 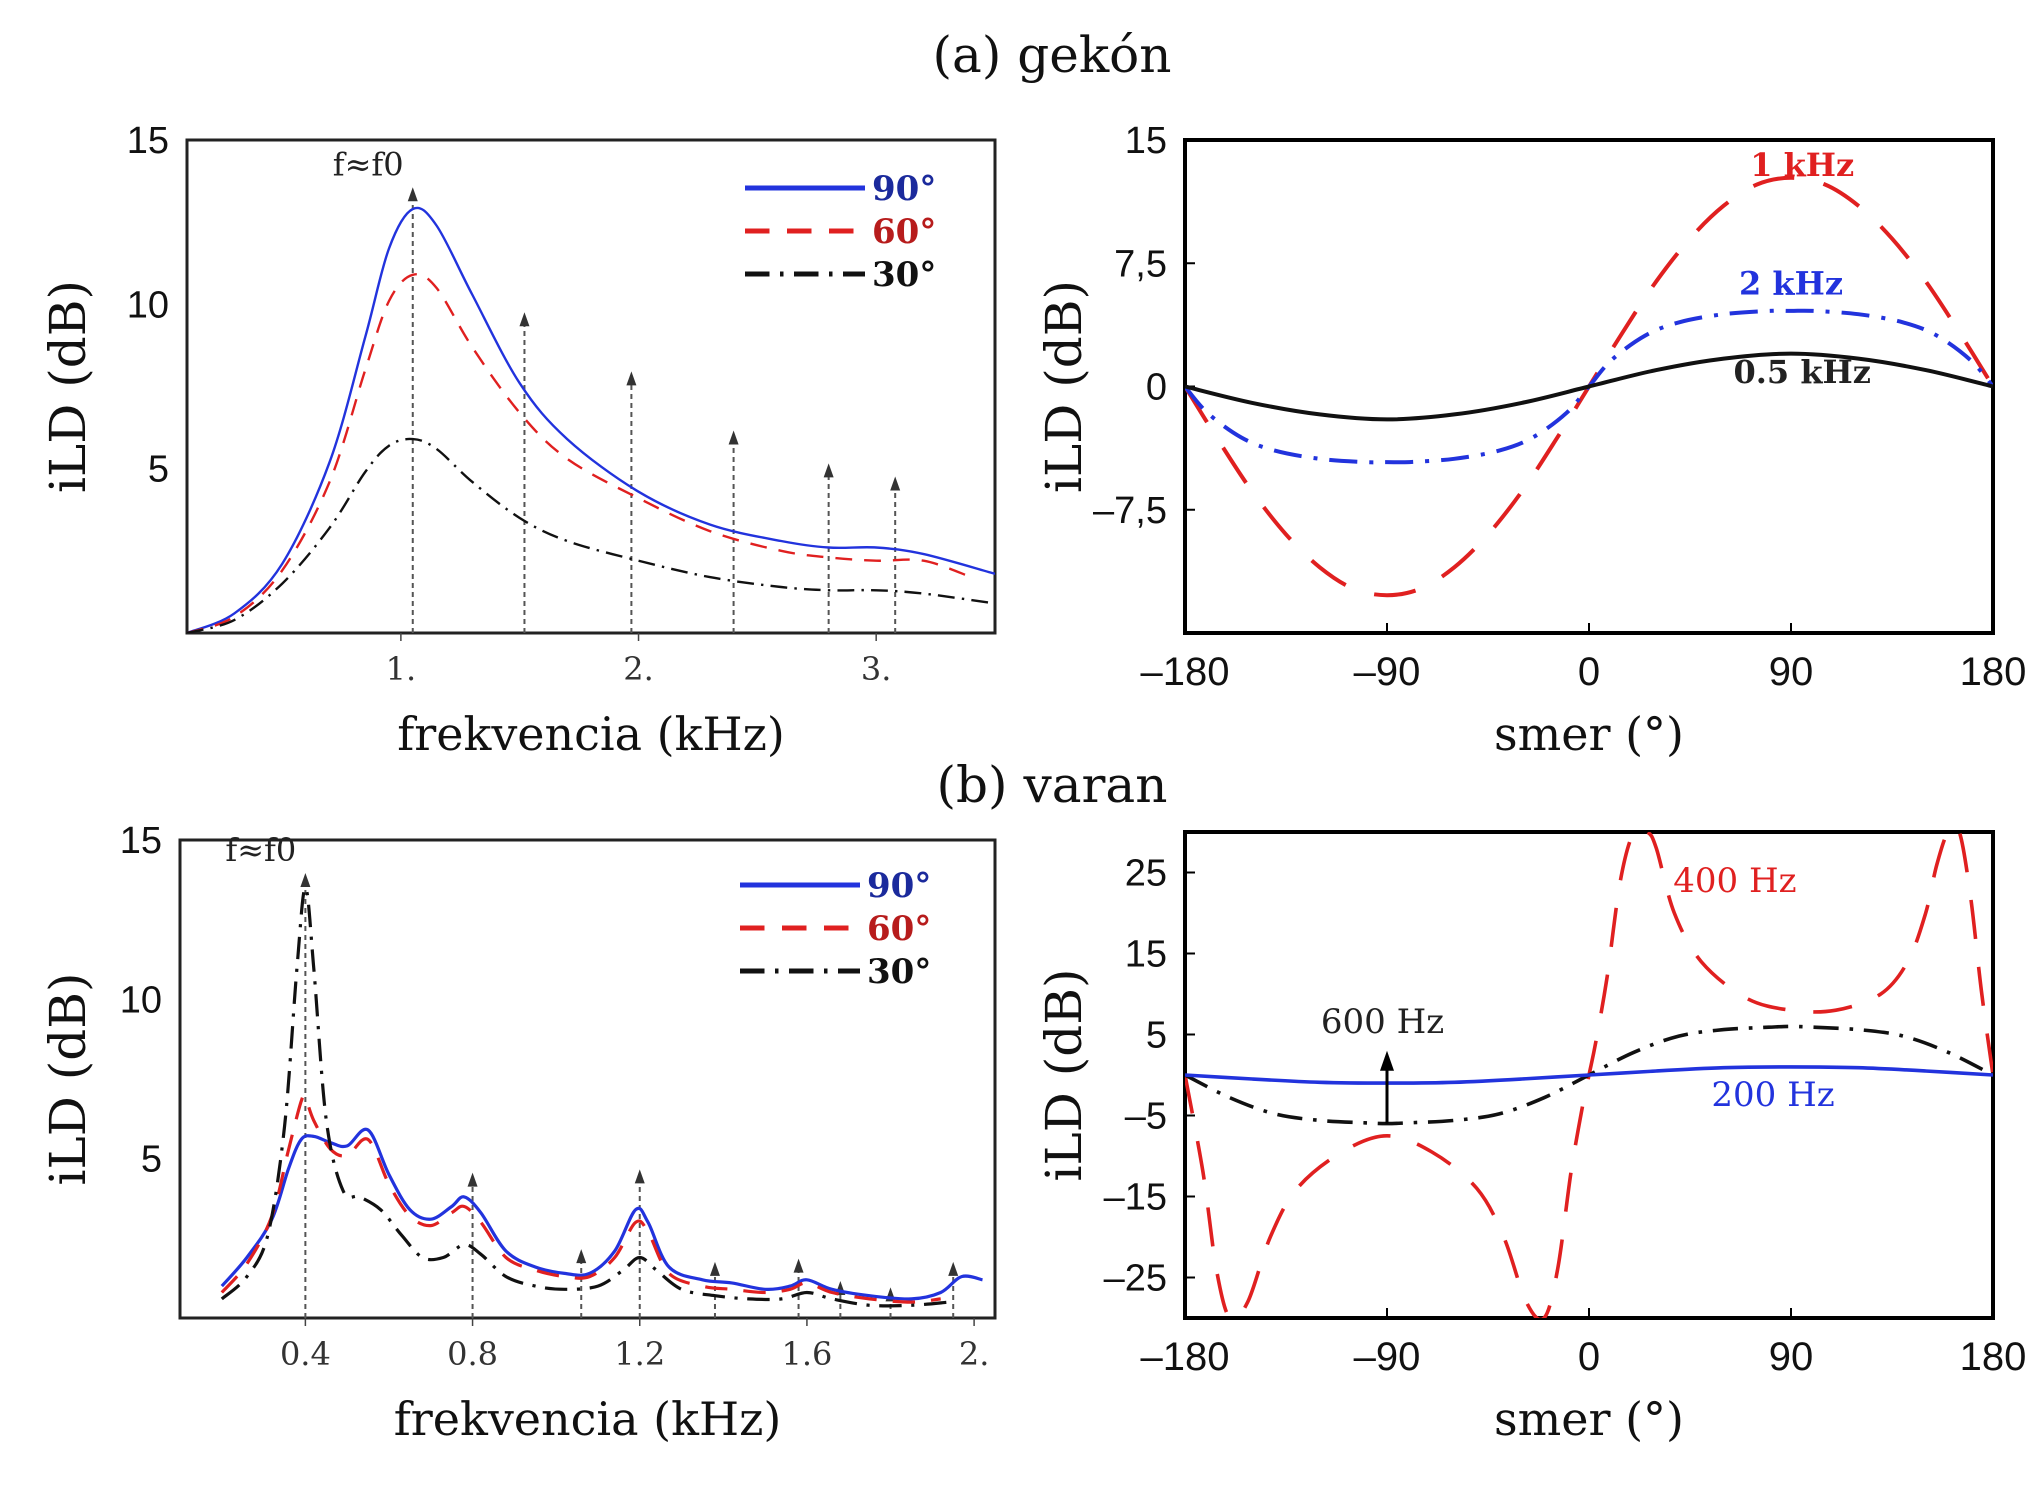 What do you see at coordinates (1140, 264) in the screenshot?
I see `y-tick-label: 7,5` at bounding box center [1140, 264].